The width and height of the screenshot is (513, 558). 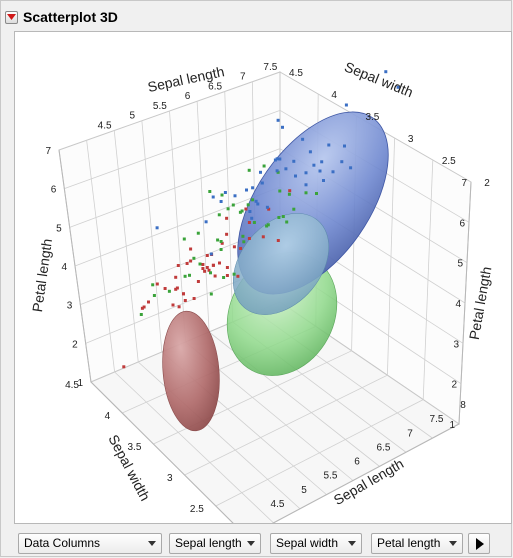 I want to click on red-triangle-menu-icon, so click(x=11, y=17).